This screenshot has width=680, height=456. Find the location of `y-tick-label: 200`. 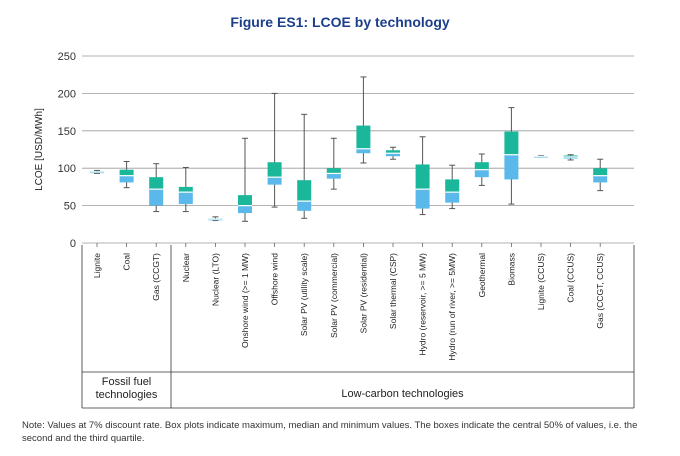

y-tick-label: 200 is located at coordinates (67, 94).